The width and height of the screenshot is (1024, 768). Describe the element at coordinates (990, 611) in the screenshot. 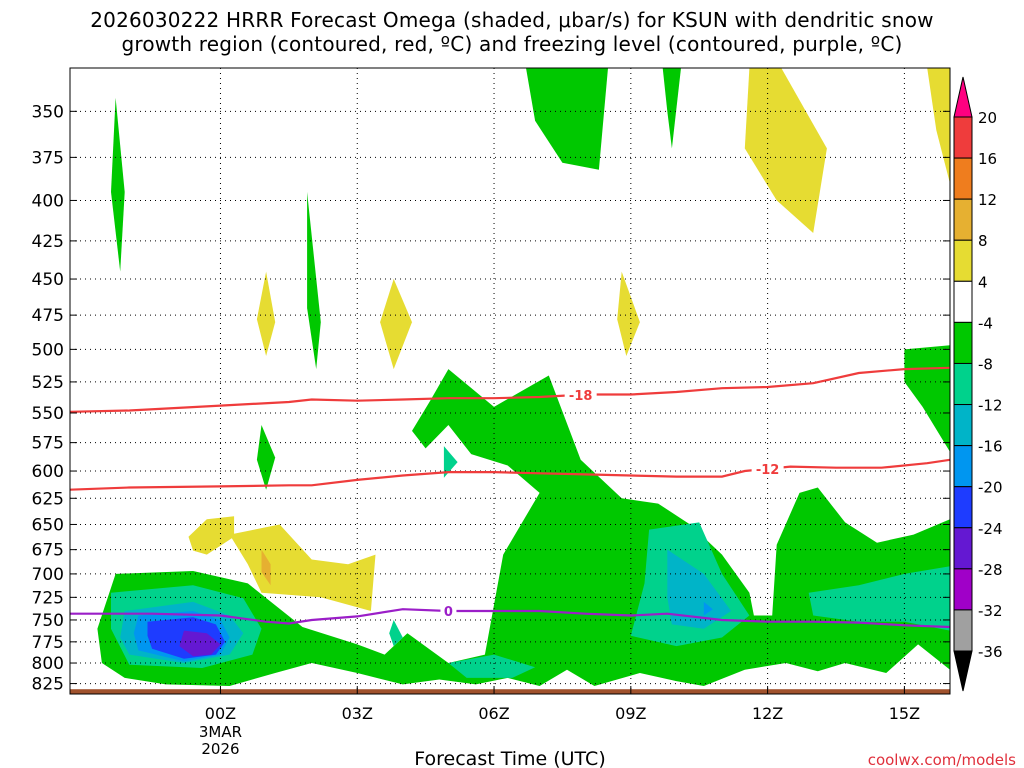

I see `colorbar-label-12: -32` at that location.